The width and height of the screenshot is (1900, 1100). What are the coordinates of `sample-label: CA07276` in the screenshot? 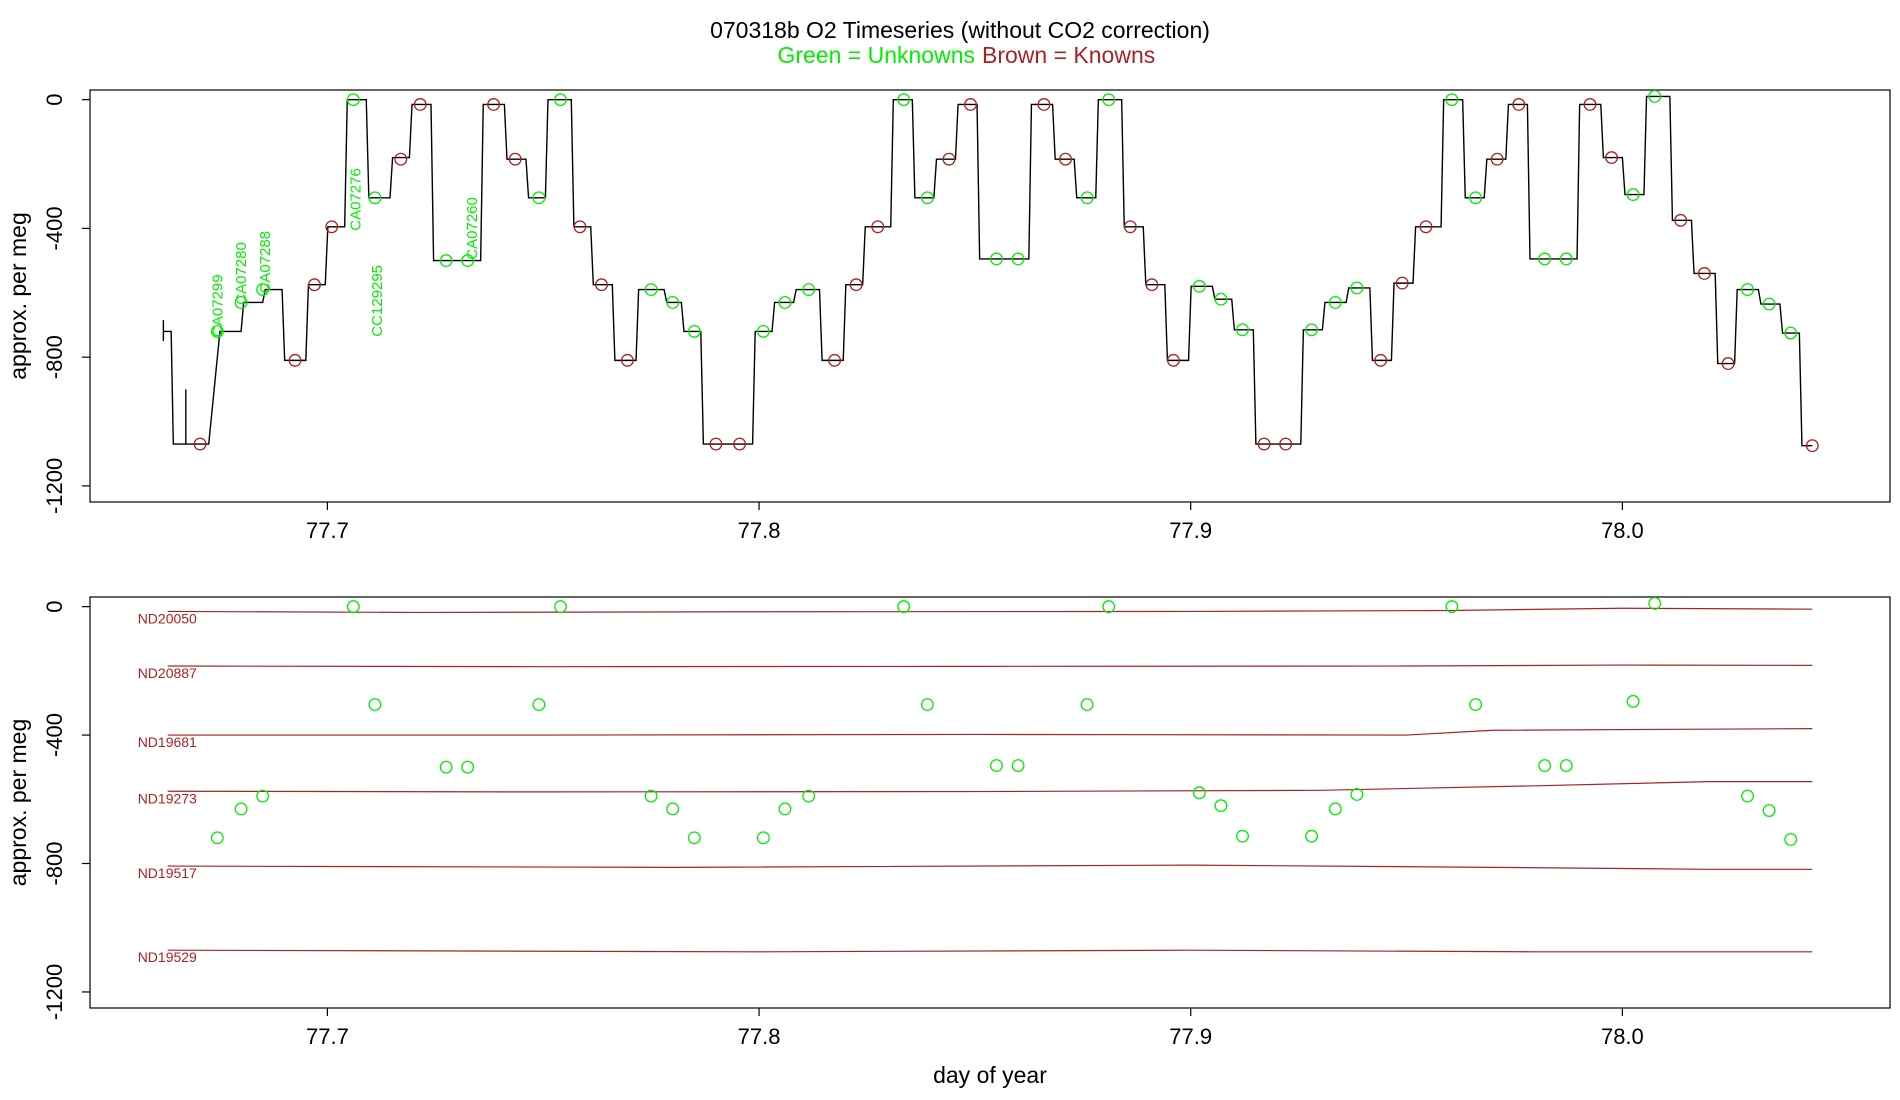 It's located at (355, 199).